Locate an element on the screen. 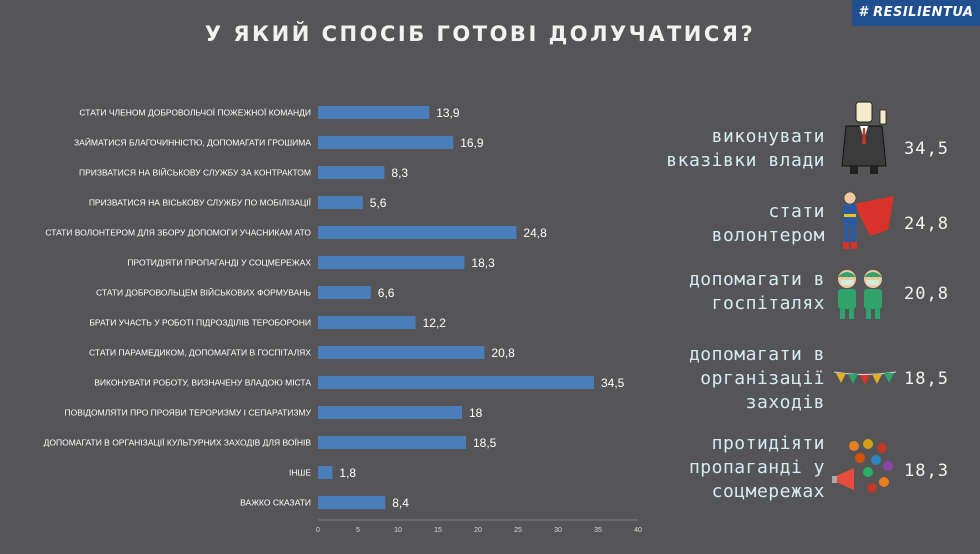  x-tick-label: 5 is located at coordinates (358, 530).